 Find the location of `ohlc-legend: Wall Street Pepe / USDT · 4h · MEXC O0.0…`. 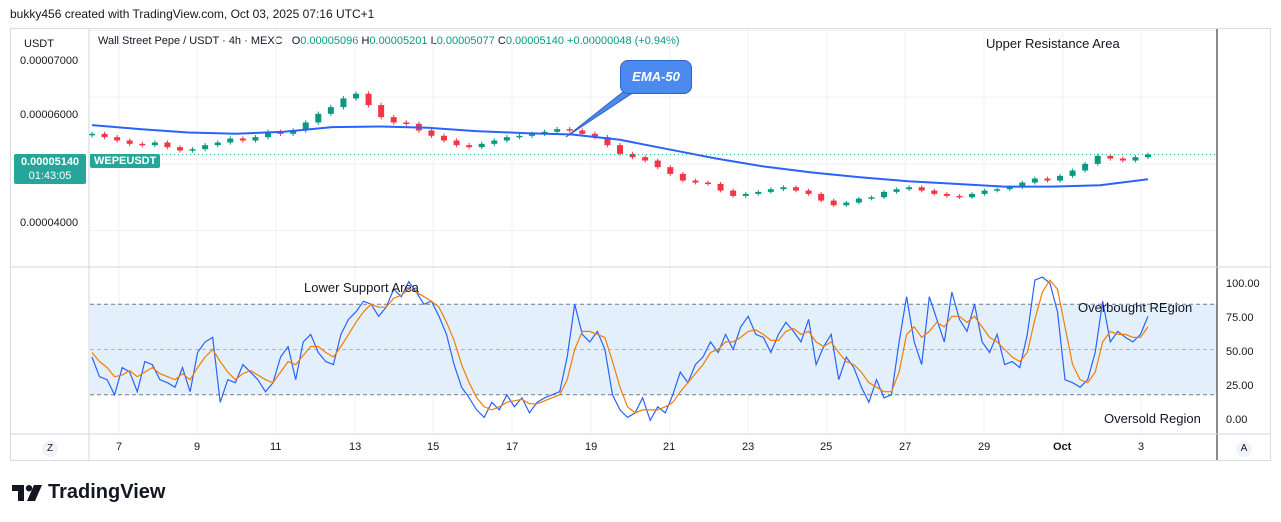

ohlc-legend: Wall Street Pepe / USDT · 4h · MEXC O0.0… is located at coordinates (389, 41).